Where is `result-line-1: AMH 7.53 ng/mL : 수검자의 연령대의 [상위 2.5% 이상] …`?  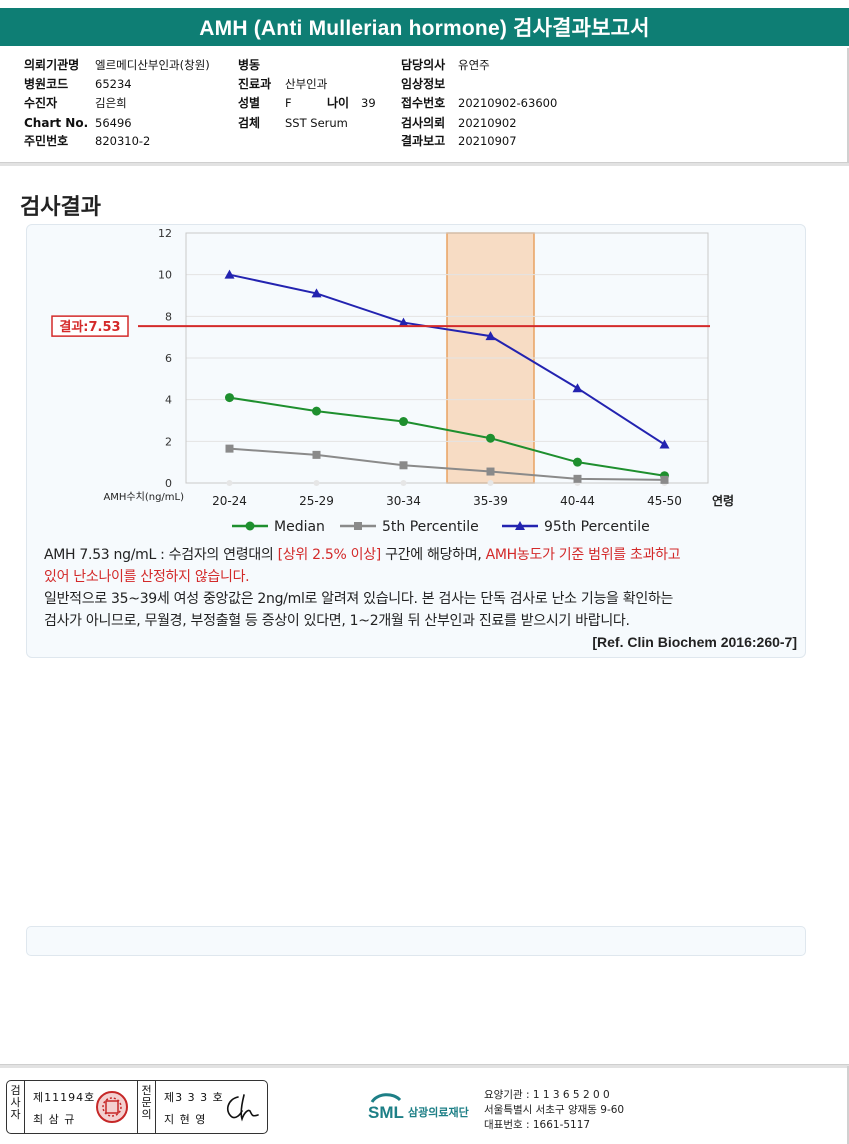
result-line-1: AMH 7.53 ng/mL : 수검자의 연령대의 [상위 2.5% 이상] … is located at coordinates (419, 555).